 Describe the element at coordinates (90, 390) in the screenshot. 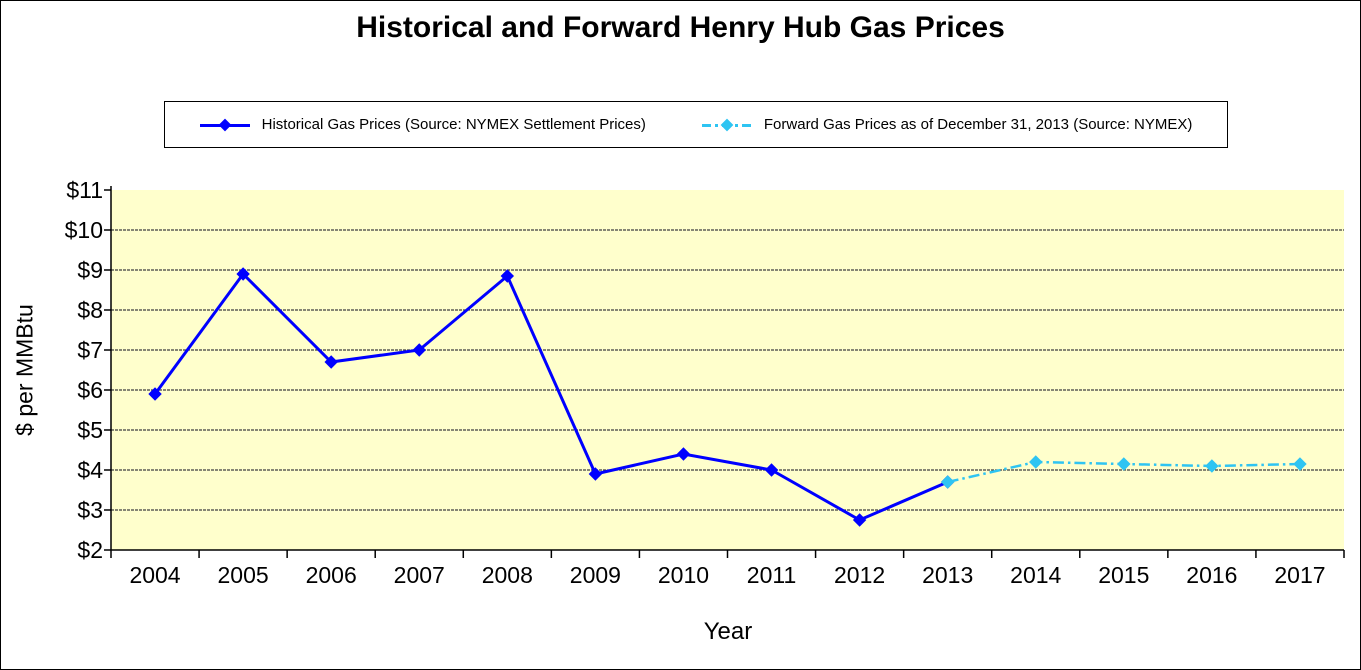

I see `y-tick-label: $6` at that location.